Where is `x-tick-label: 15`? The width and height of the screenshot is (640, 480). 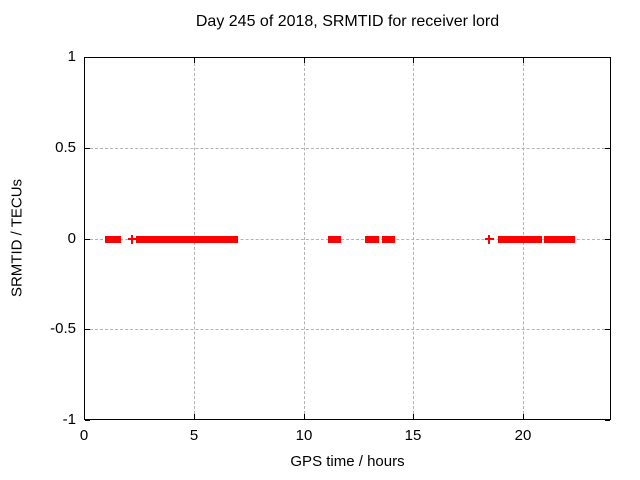
x-tick-label: 15 is located at coordinates (413, 435).